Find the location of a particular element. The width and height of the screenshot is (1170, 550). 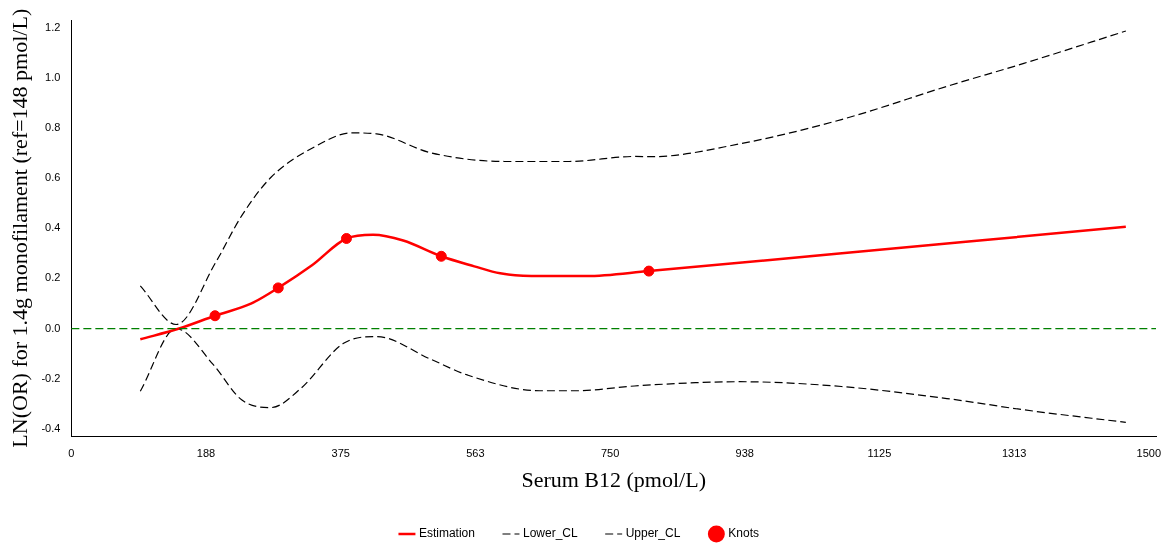

y-tick-label: -0.2 is located at coordinates (51, 377).